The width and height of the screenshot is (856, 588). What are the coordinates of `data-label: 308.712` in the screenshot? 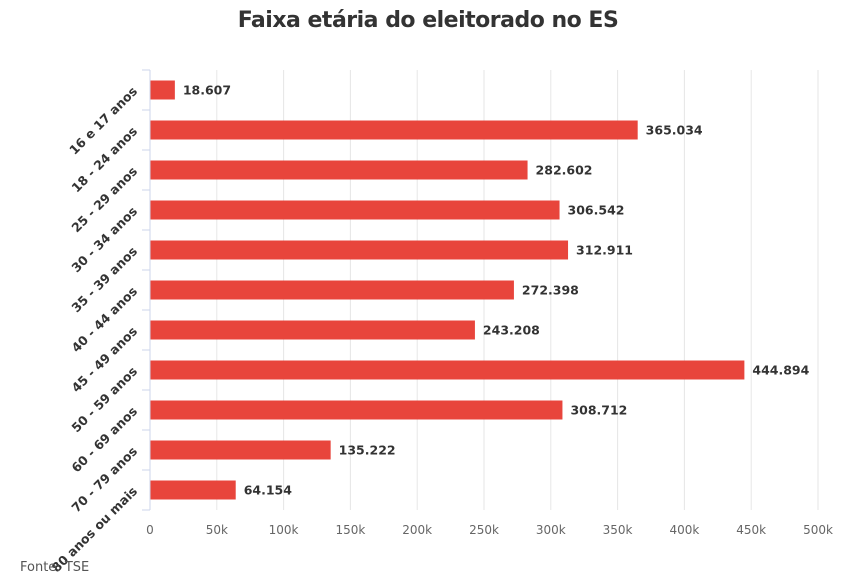 It's located at (598, 410).